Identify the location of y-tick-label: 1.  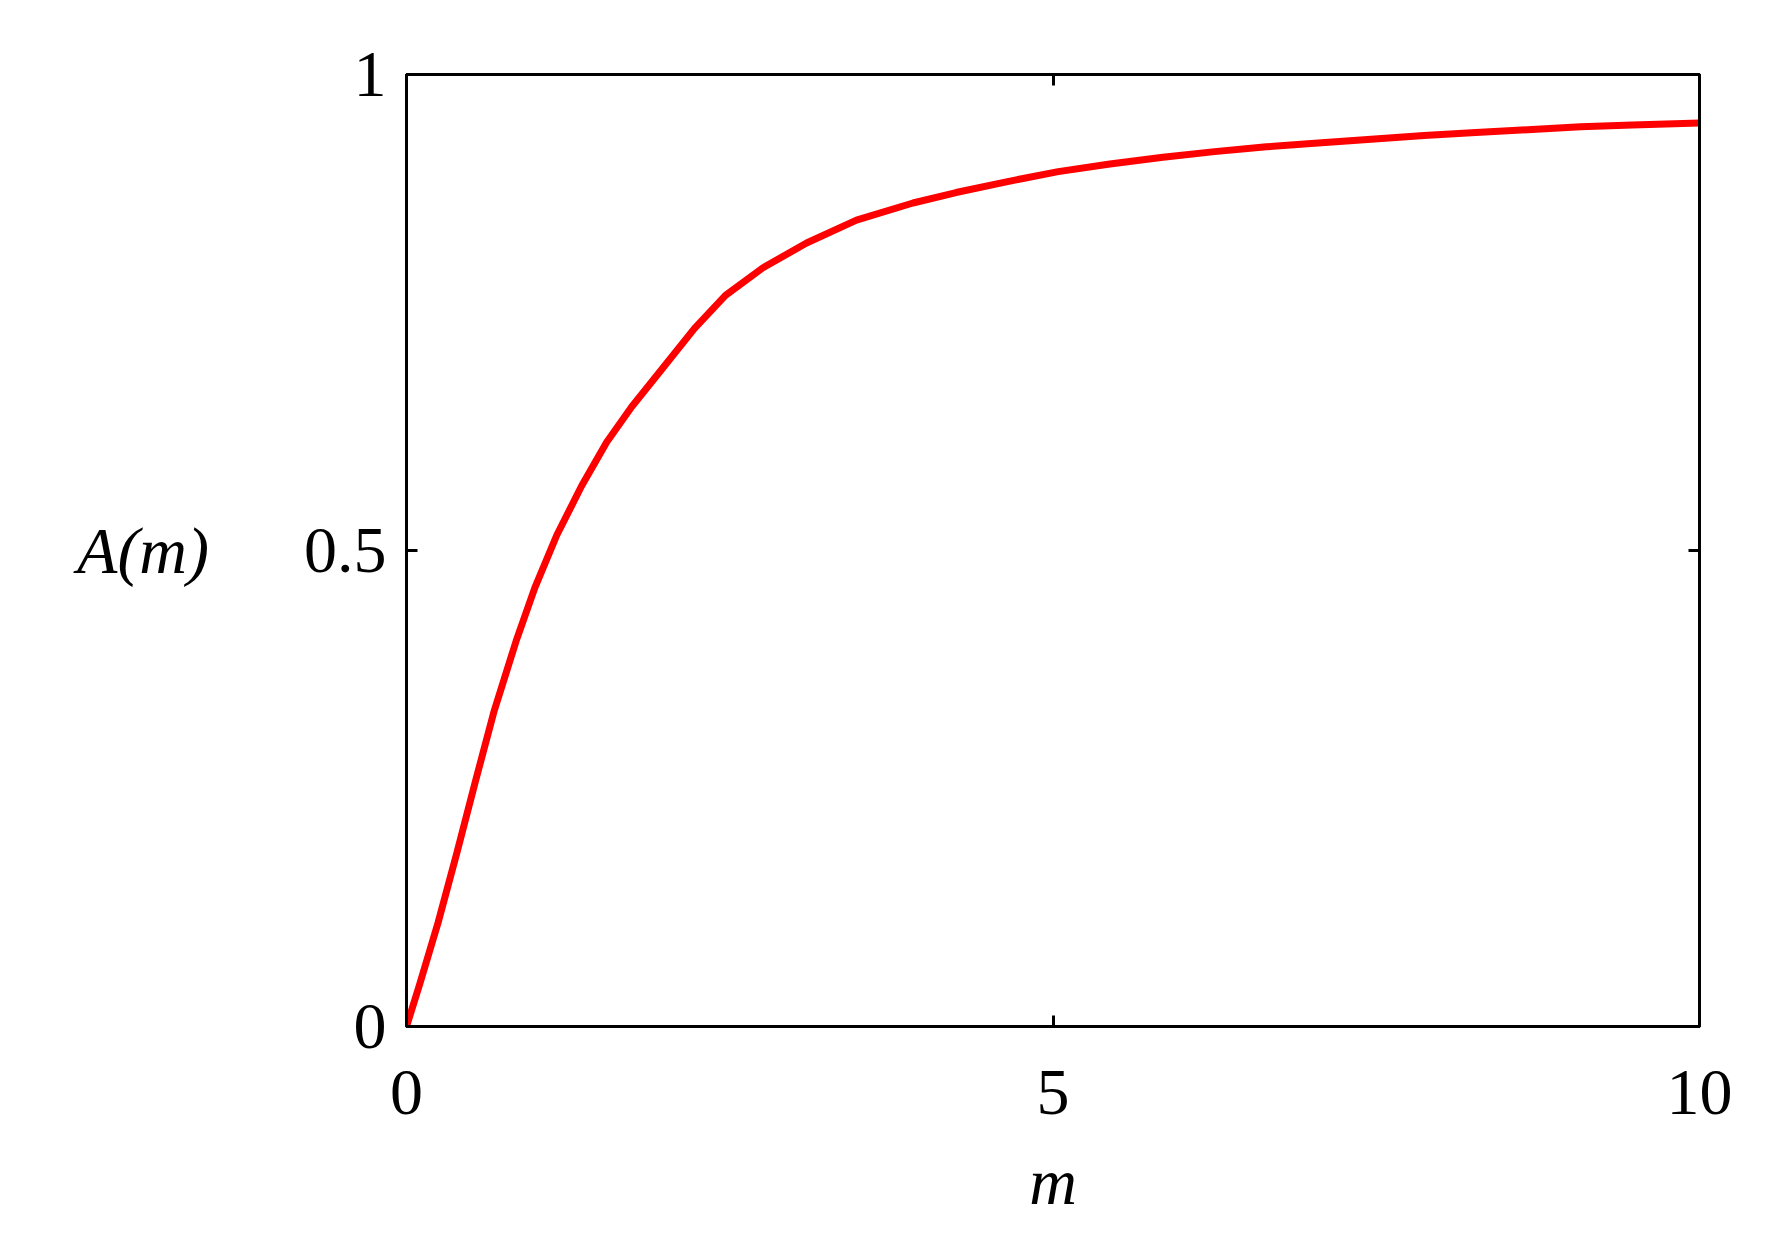
(370, 73).